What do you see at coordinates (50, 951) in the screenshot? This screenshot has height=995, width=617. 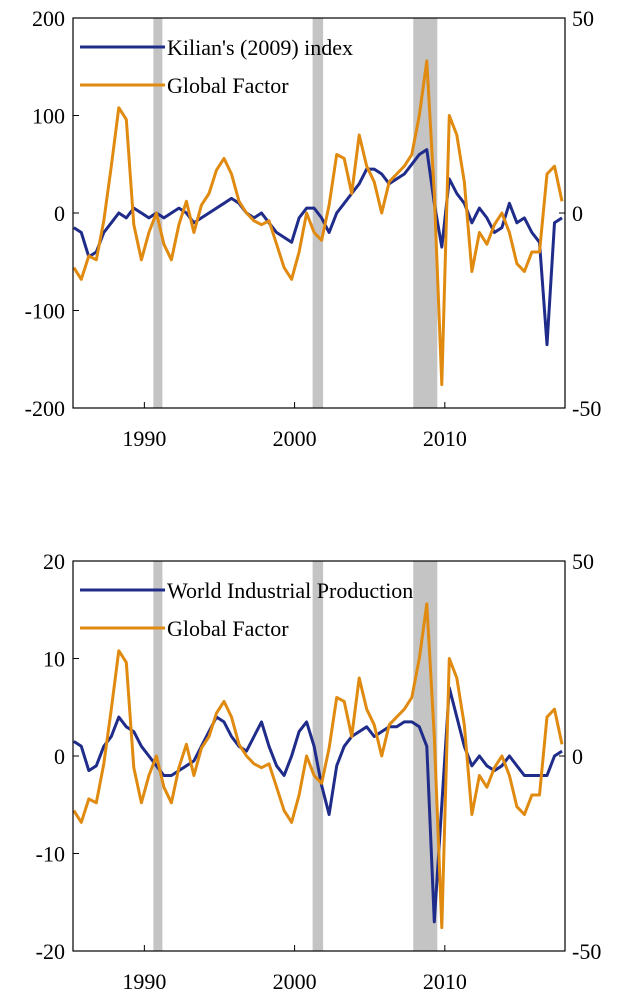 I see `y-left-tick-label: -20` at bounding box center [50, 951].